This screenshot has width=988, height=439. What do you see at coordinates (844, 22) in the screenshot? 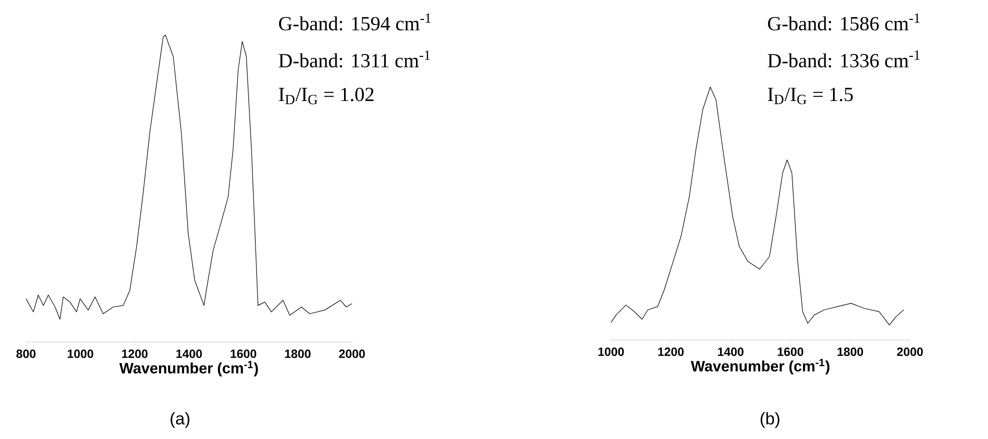
I see `text: G-band: 1586 cm$^{-1}$` at bounding box center [844, 22].